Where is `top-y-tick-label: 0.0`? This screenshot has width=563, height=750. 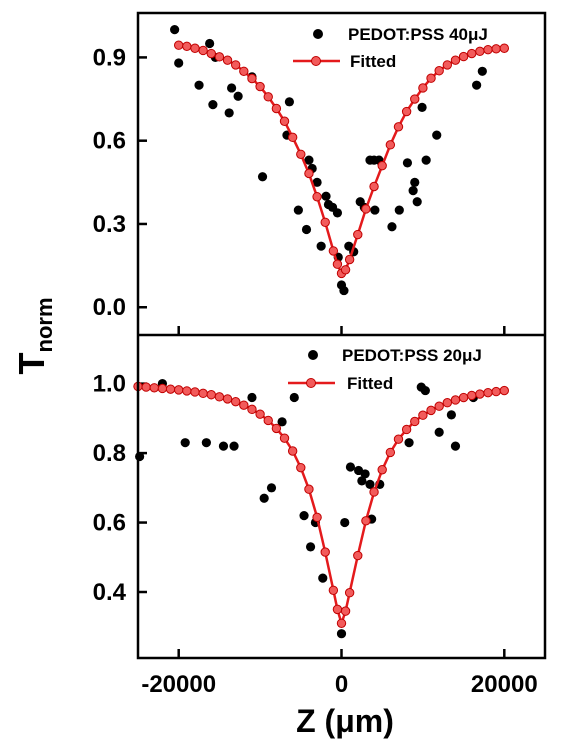
top-y-tick-label: 0.0 is located at coordinates (109, 307).